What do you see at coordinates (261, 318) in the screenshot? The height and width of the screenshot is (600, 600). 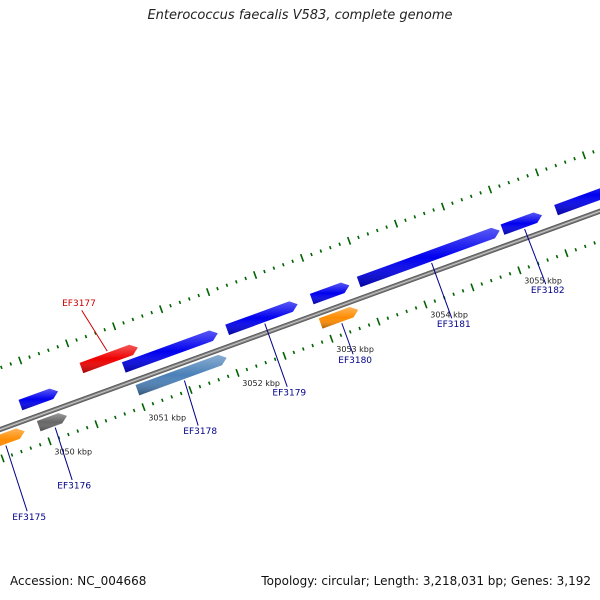 I see `gene-arrow-ef3179-shade` at bounding box center [261, 318].